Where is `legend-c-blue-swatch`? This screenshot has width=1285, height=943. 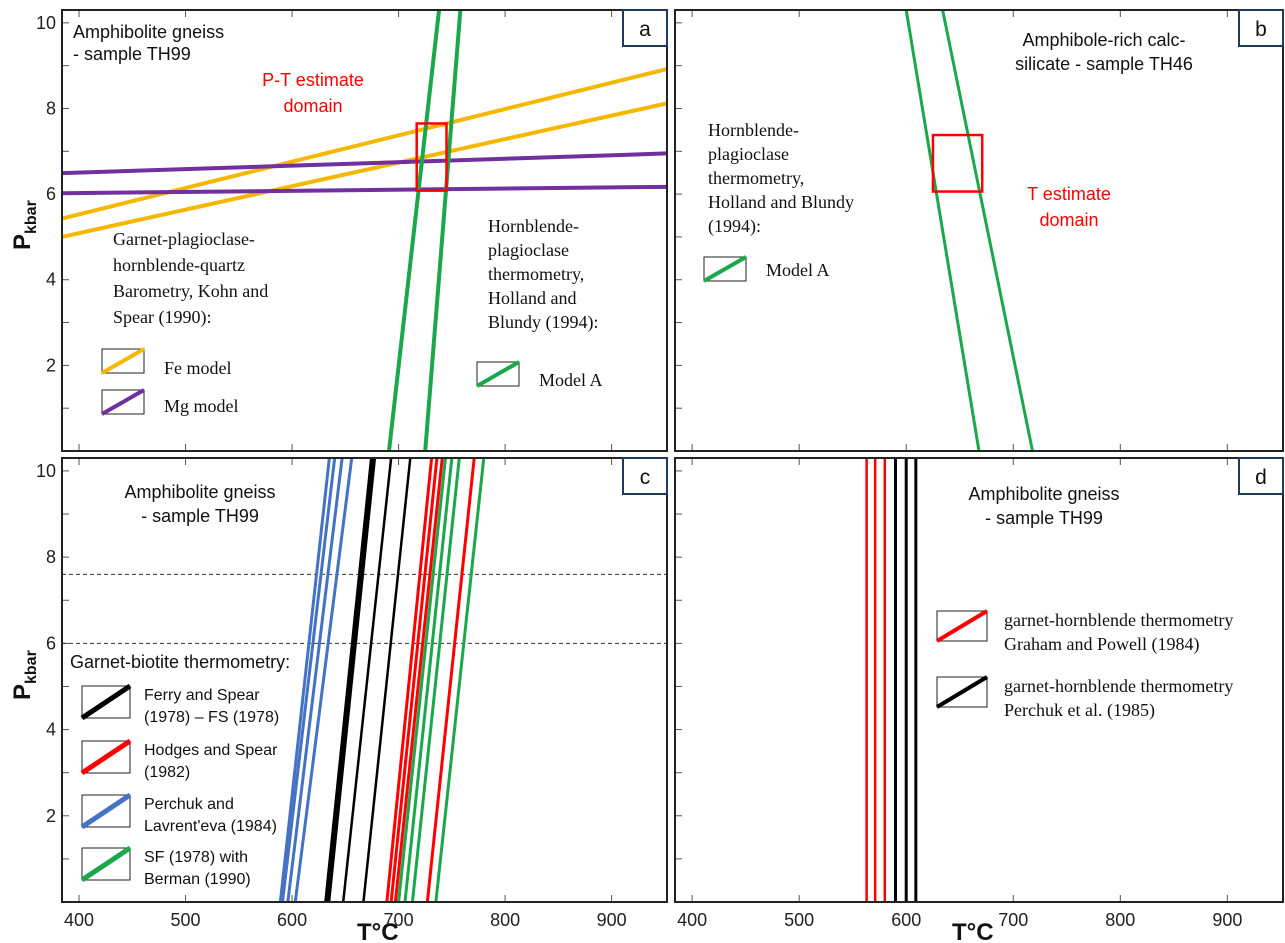
legend-c-blue-swatch is located at coordinates (106, 811).